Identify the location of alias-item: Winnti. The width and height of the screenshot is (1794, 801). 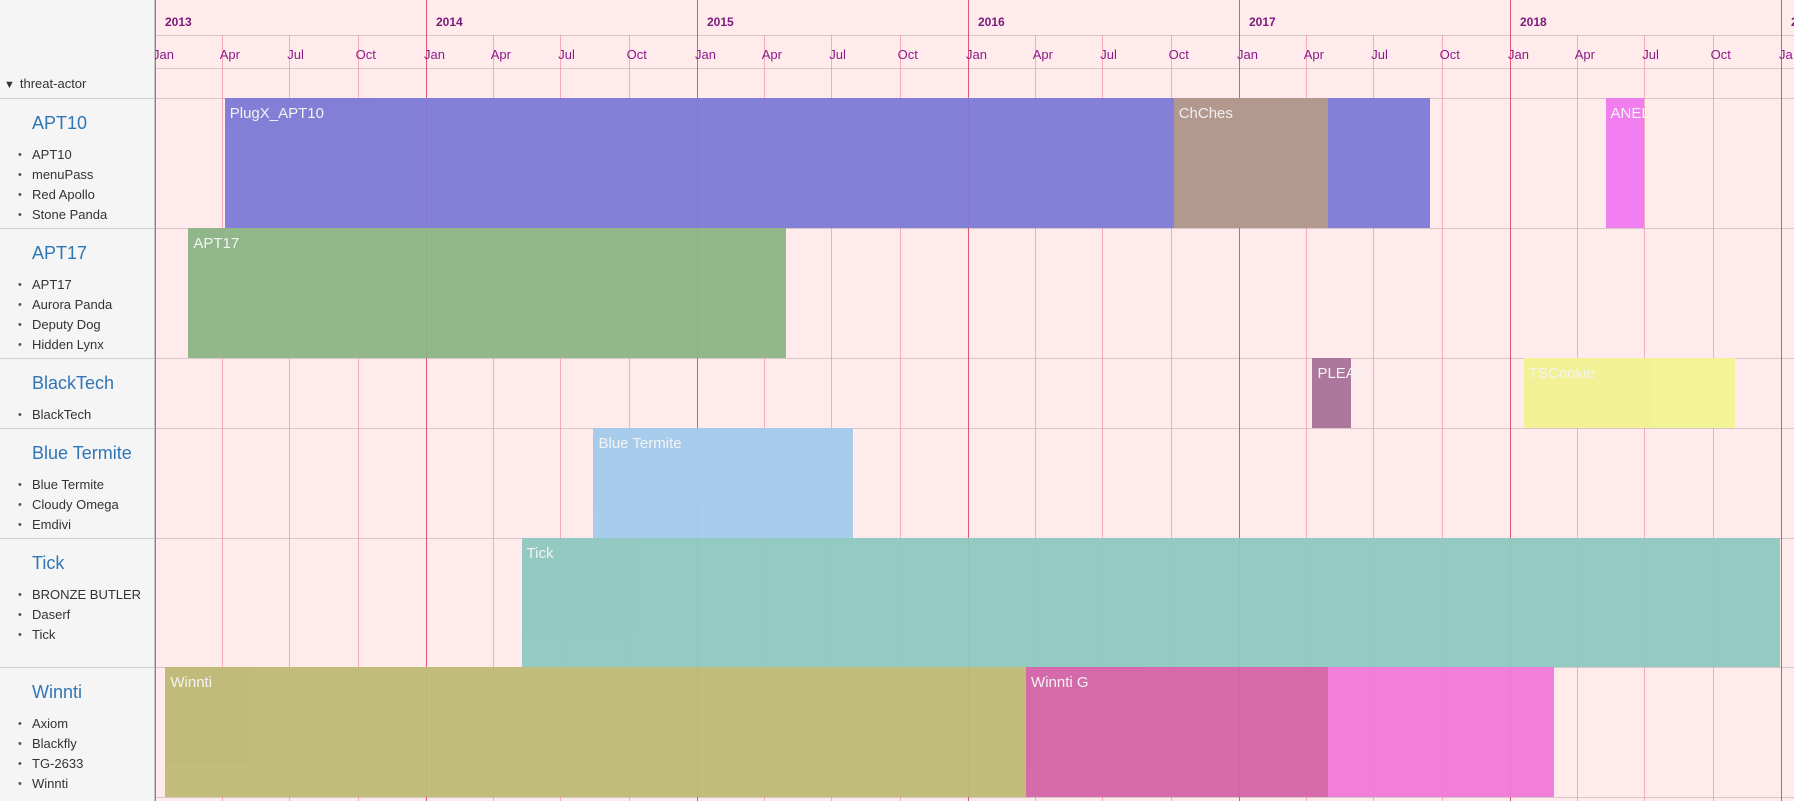
(50, 784).